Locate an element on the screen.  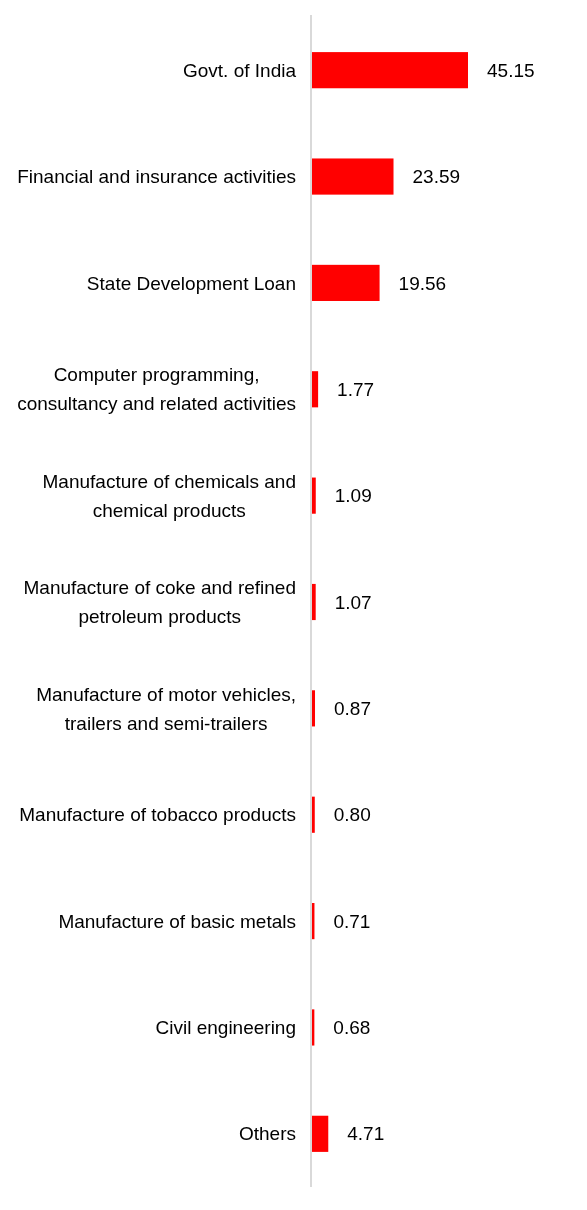
y-tick-label: Financial and insurance activities is located at coordinates (156, 177).